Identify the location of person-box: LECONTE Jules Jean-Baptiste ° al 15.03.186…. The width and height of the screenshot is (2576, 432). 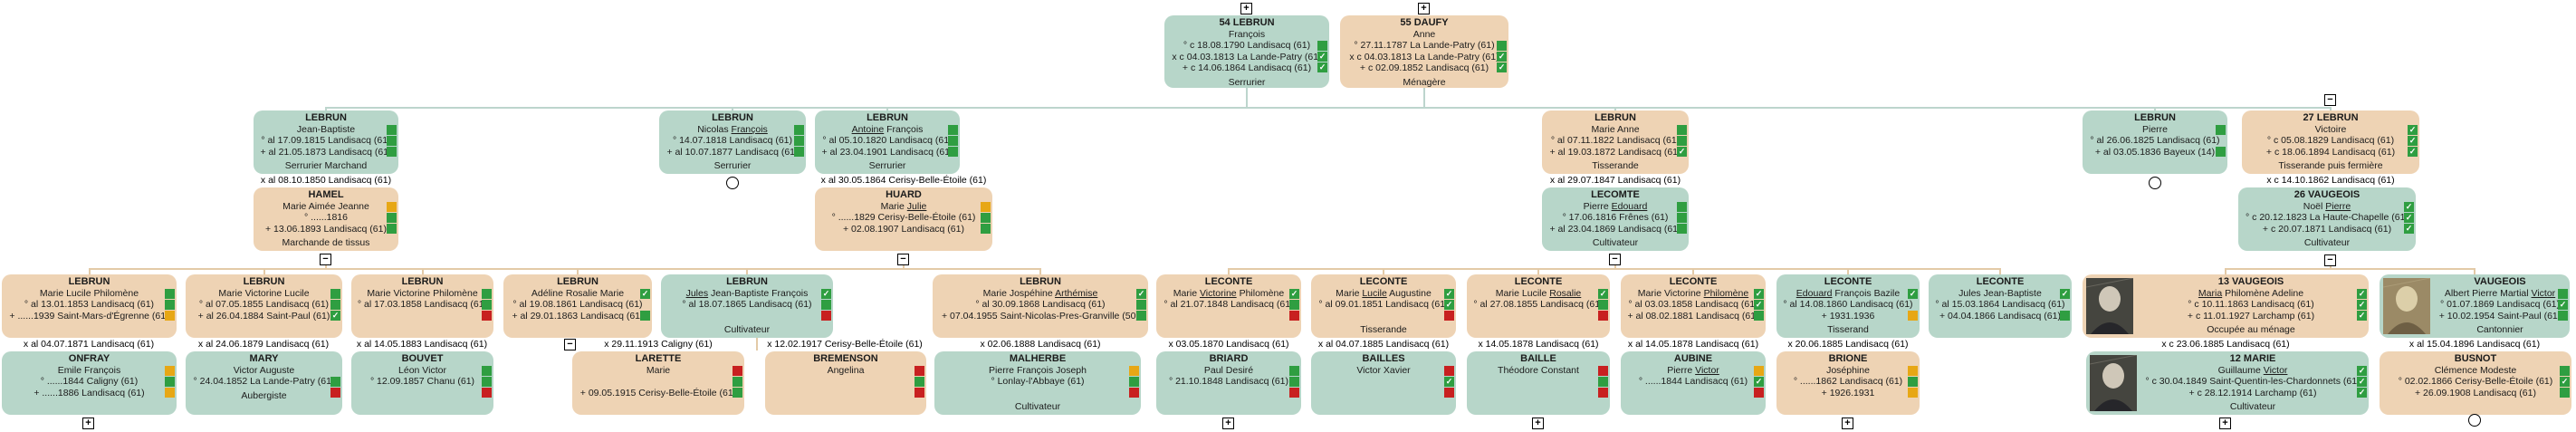
(2000, 306).